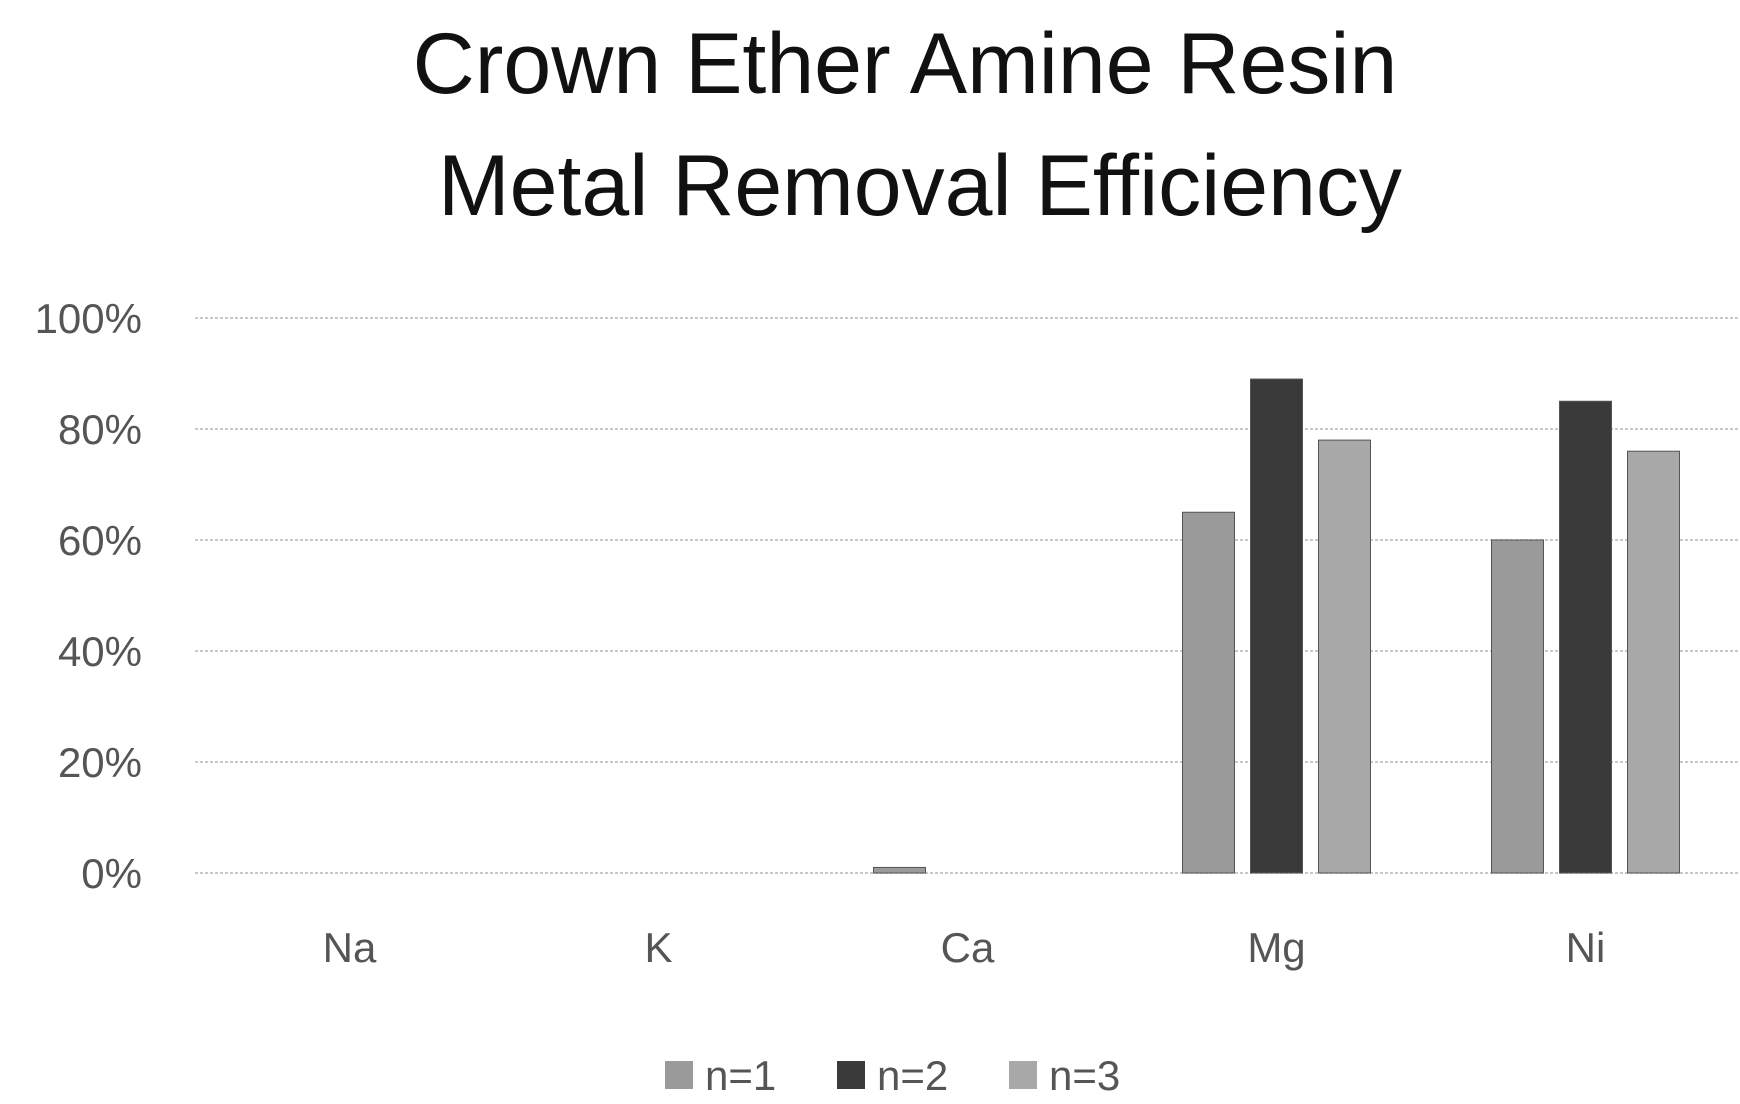 This screenshot has width=1740, height=1104. What do you see at coordinates (658, 947) in the screenshot?
I see `x-tick-label: K` at bounding box center [658, 947].